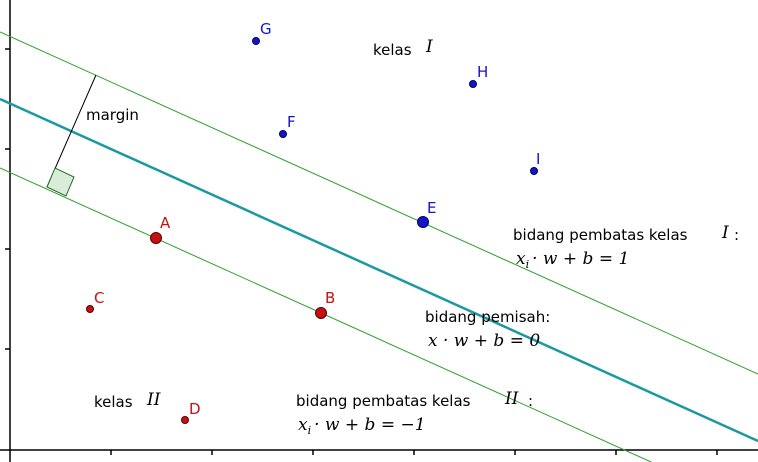  What do you see at coordinates (535, 162) in the screenshot?
I see `point-I: I` at bounding box center [535, 162].